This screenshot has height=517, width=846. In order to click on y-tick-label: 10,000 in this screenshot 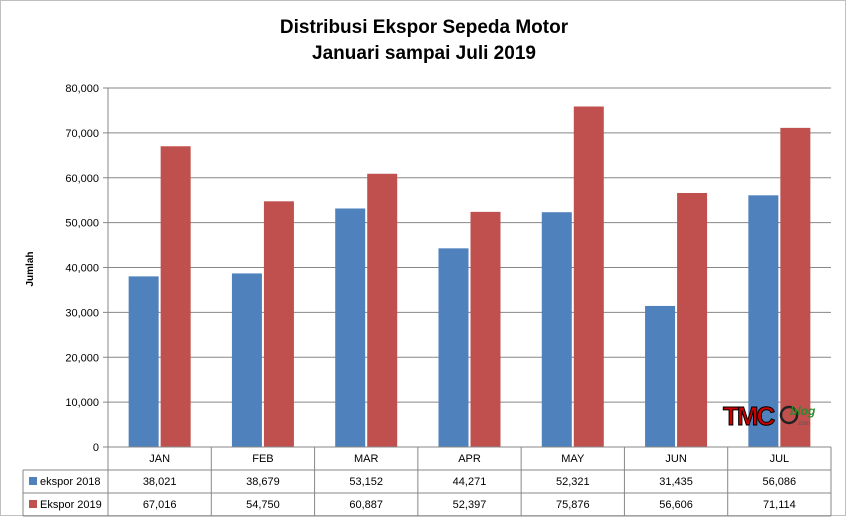, I will do `click(82, 403)`.